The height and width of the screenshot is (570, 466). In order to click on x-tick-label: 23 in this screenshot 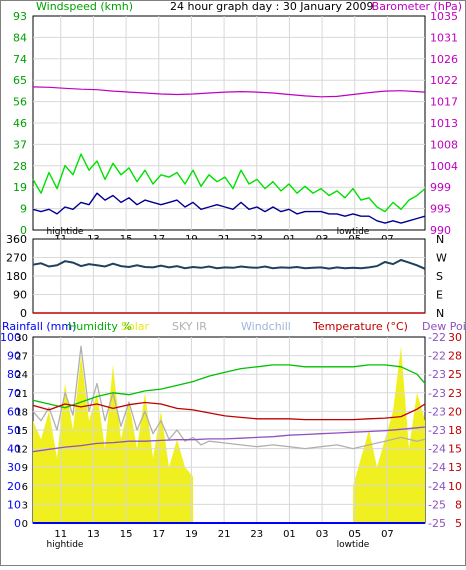, I will do `click(256, 534)`.